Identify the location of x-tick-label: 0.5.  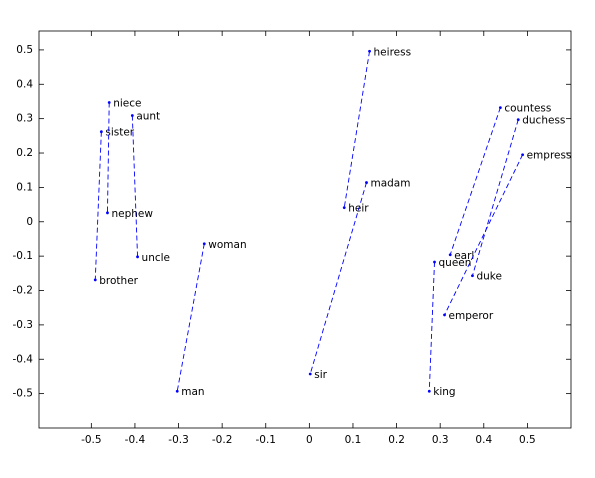
(527, 440).